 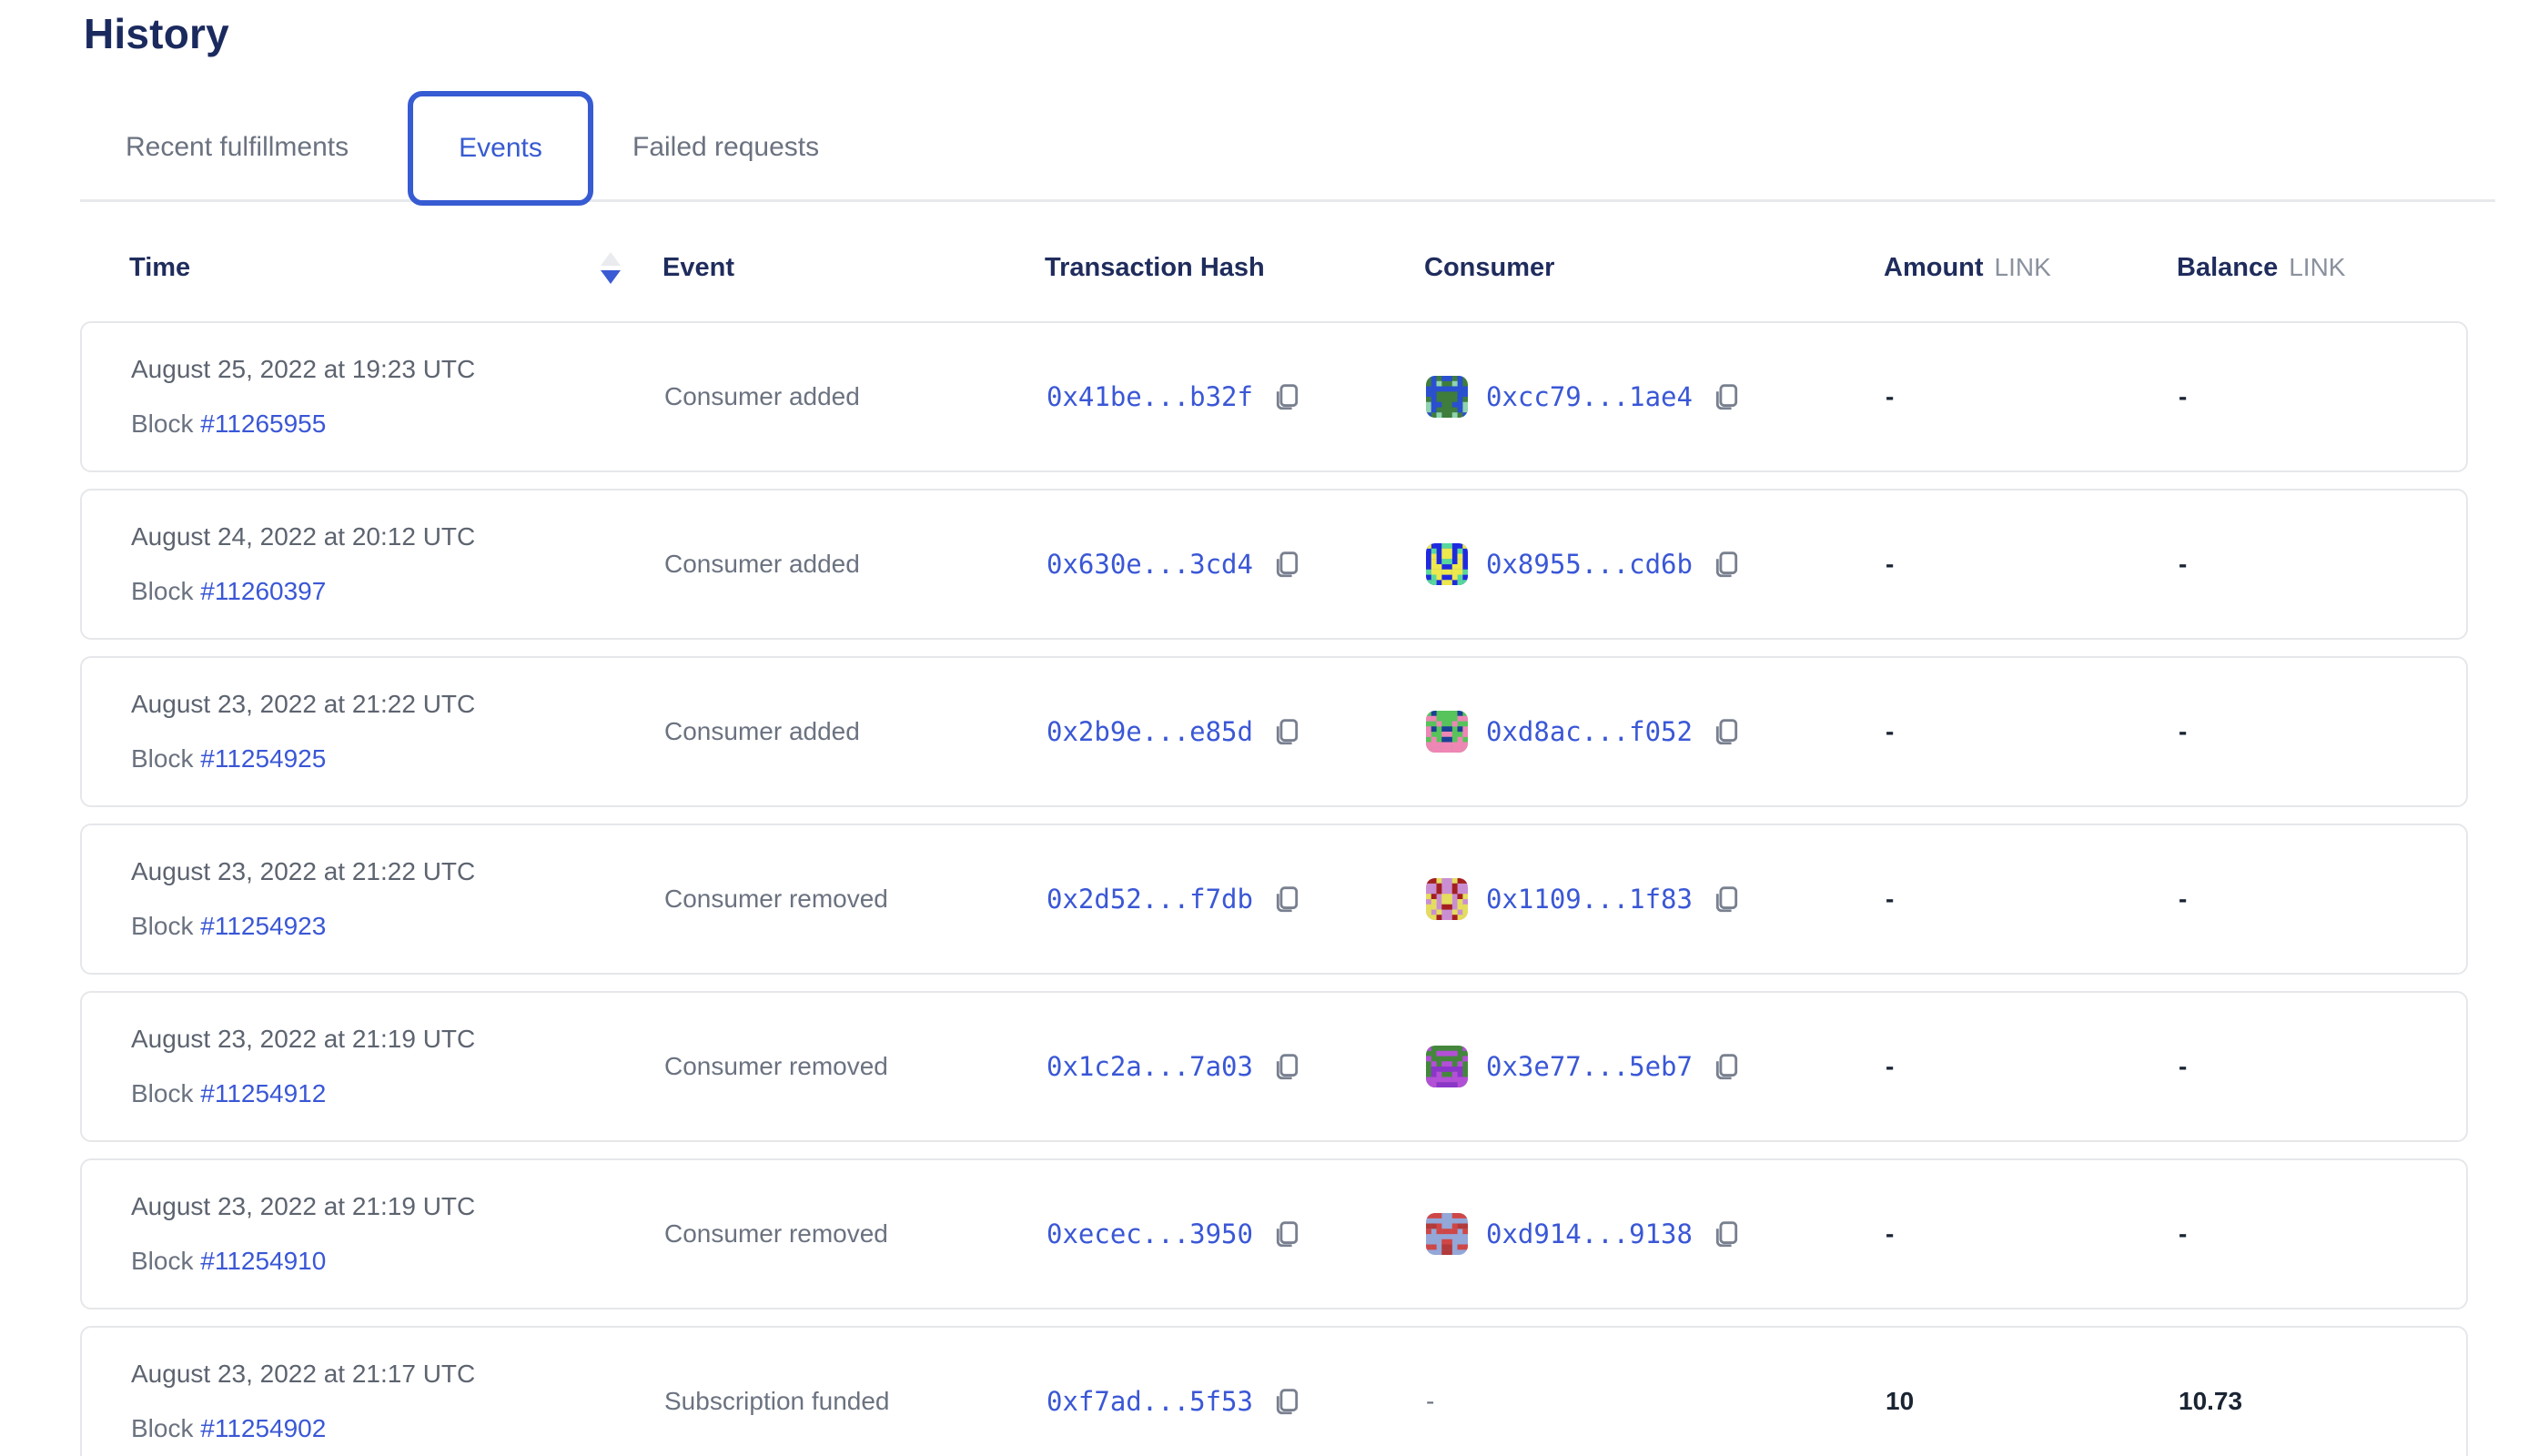 I want to click on row-date: August 24, 2022 at 20:12 UTC, so click(x=303, y=536).